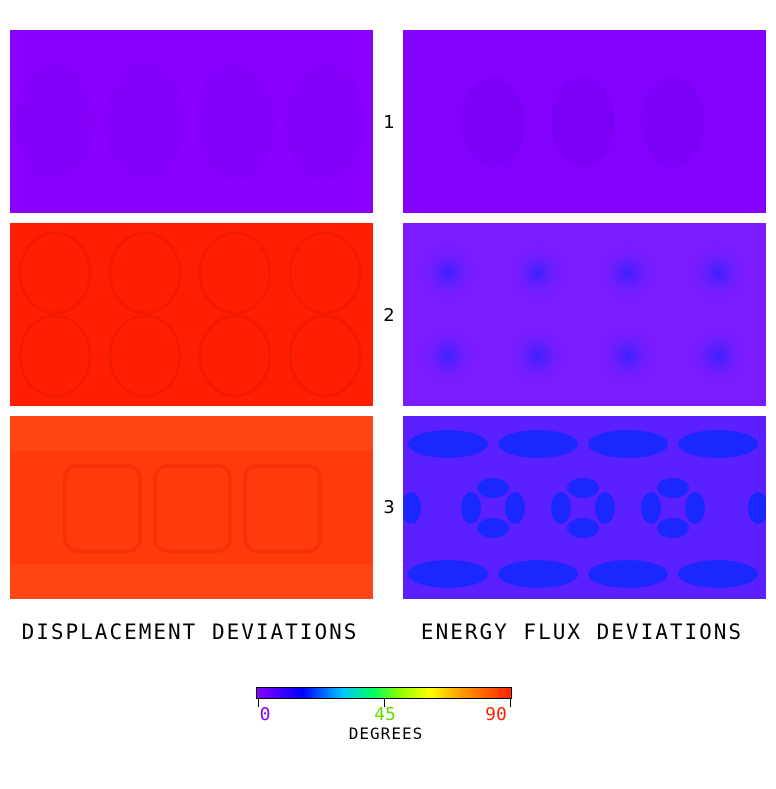  I want to click on colorbar-label: DEGREES, so click(386, 733).